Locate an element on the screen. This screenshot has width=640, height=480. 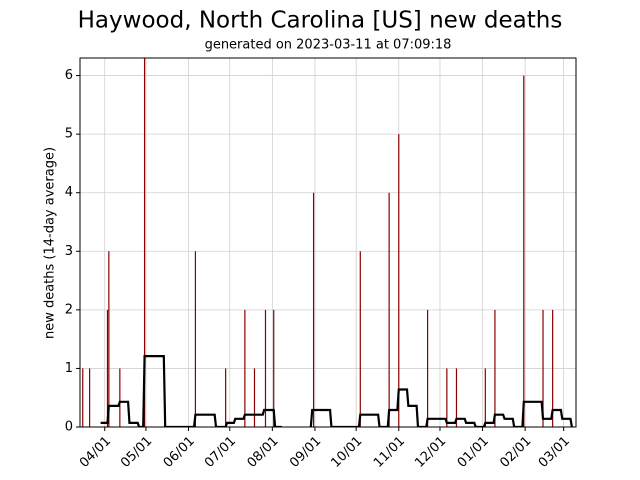
y-tick-label: 0 is located at coordinates (69, 427).